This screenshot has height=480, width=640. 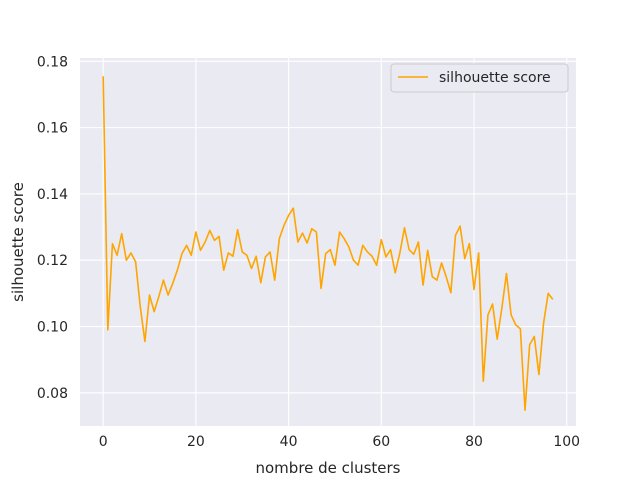 I want to click on x-tick-label: 60, so click(x=381, y=442).